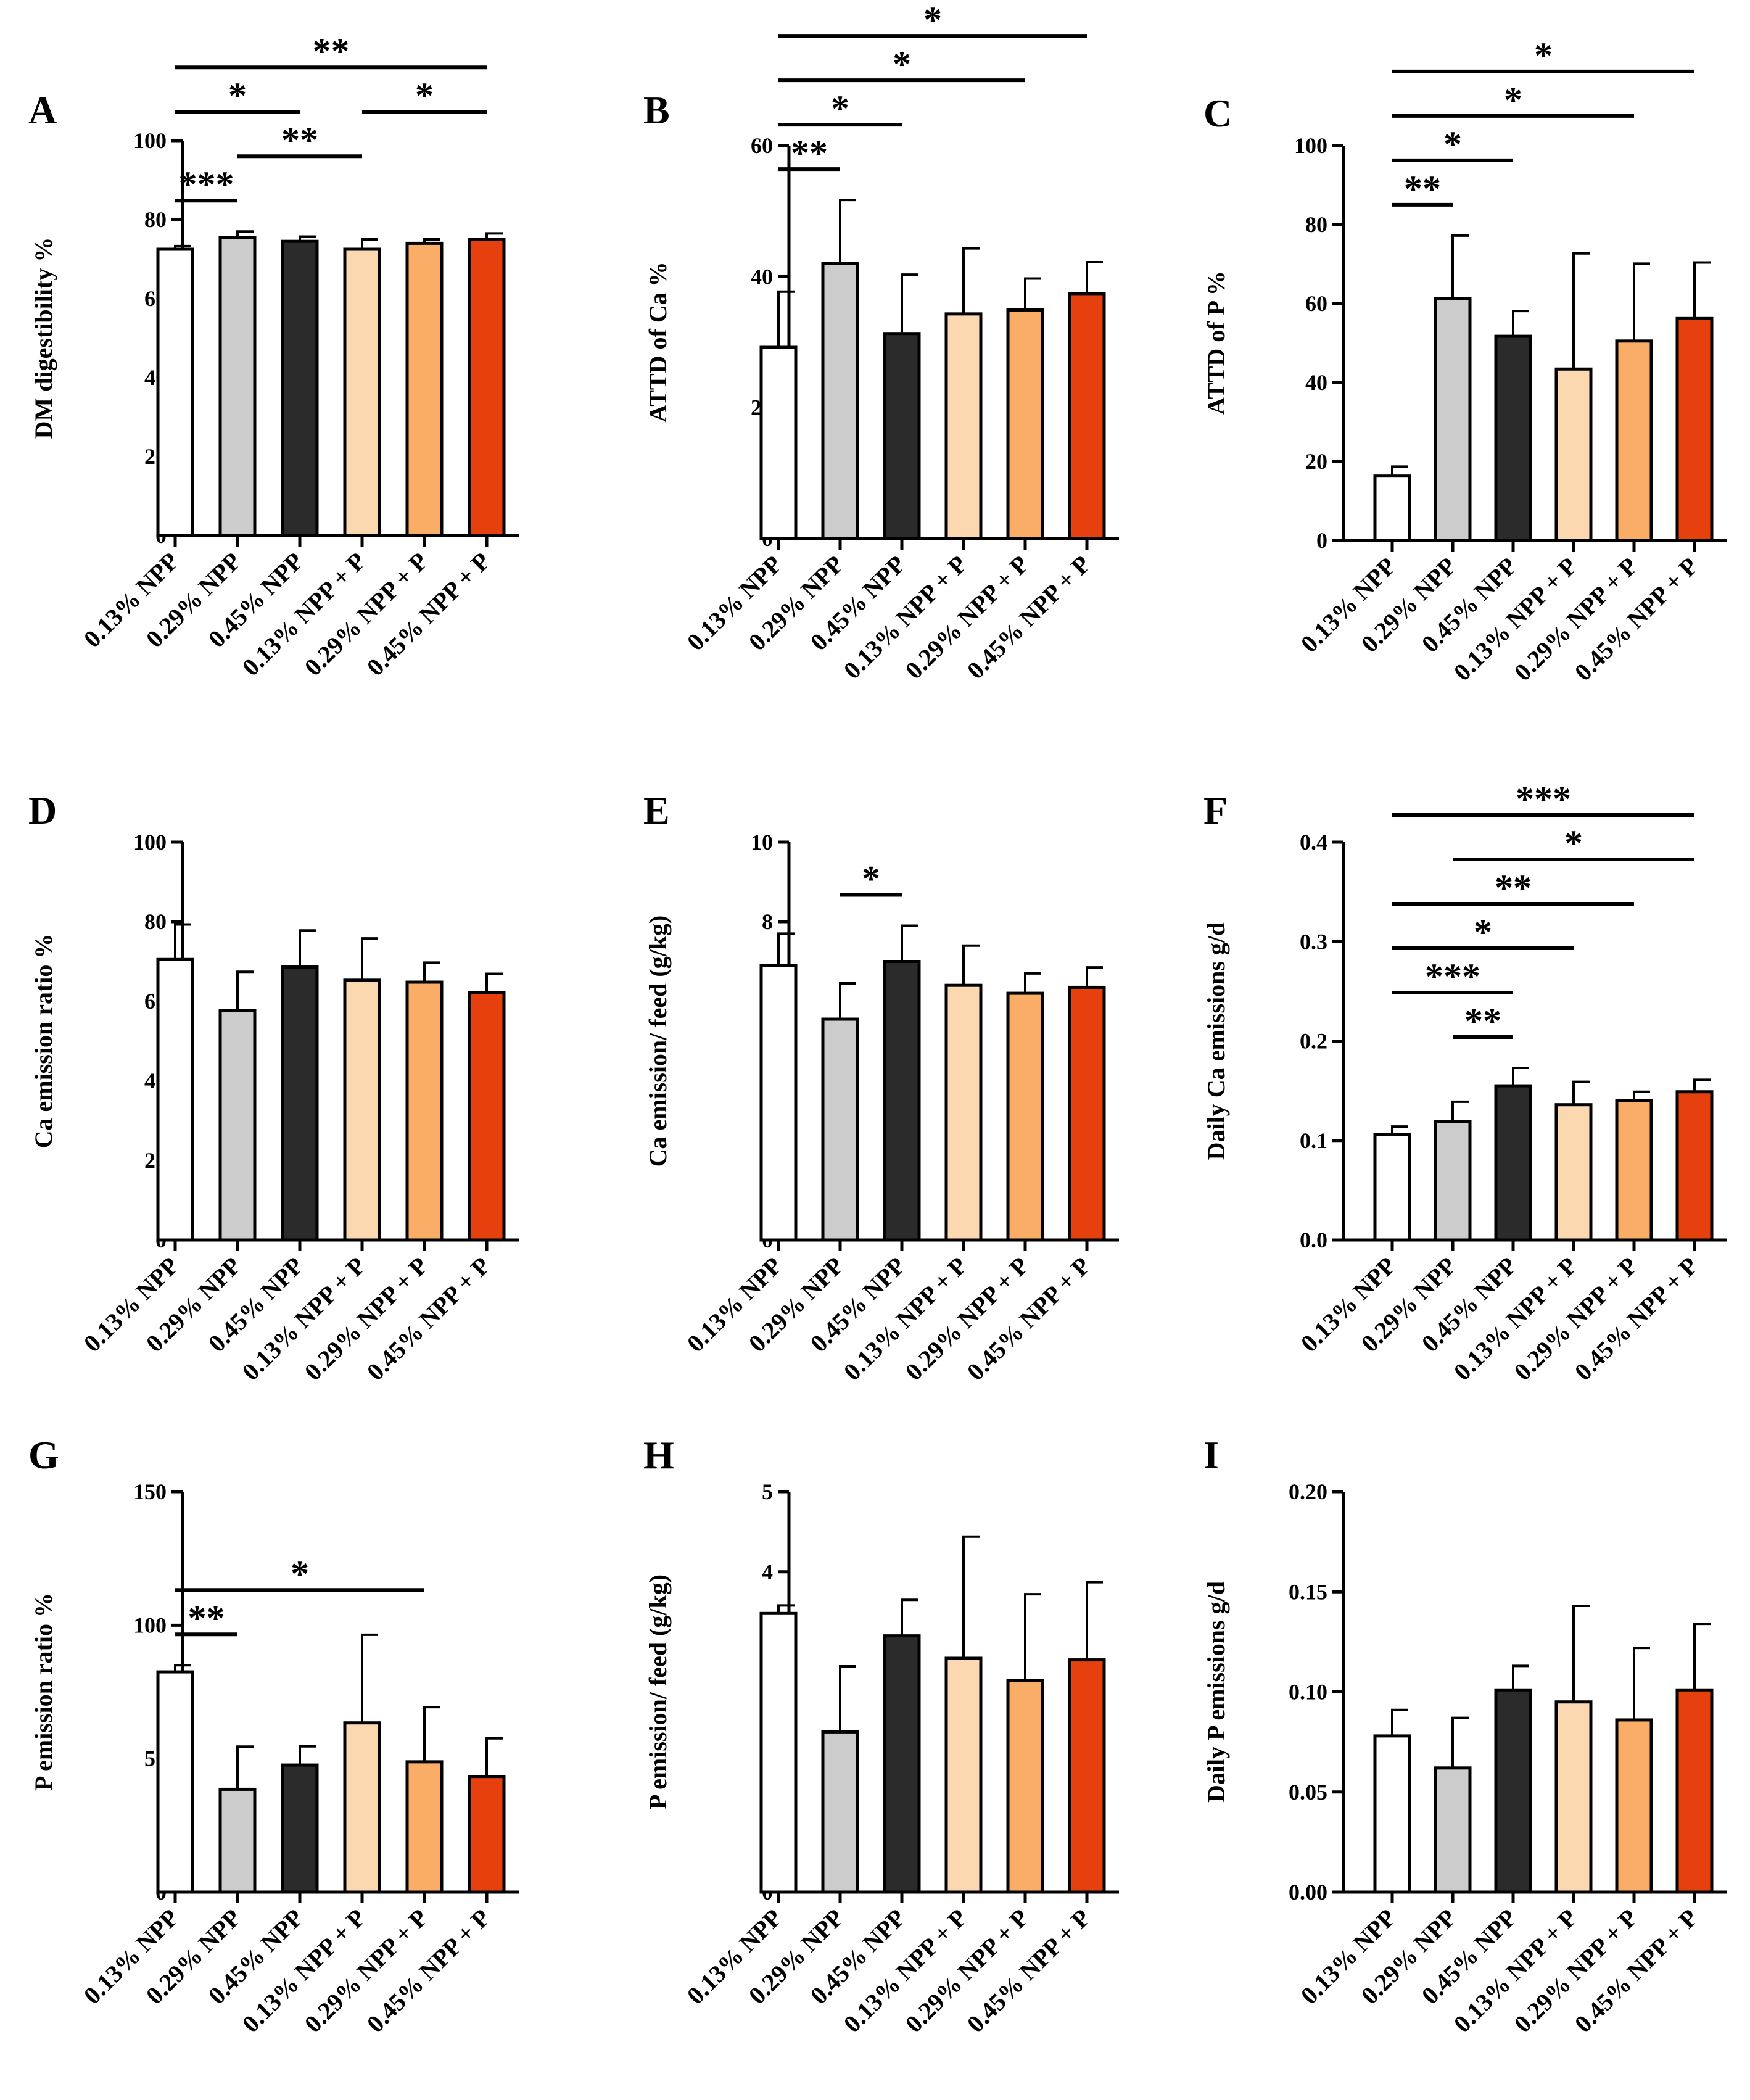 The height and width of the screenshot is (2100, 1750). What do you see at coordinates (767, 1492) in the screenshot?
I see `y-tick-label: 5` at bounding box center [767, 1492].